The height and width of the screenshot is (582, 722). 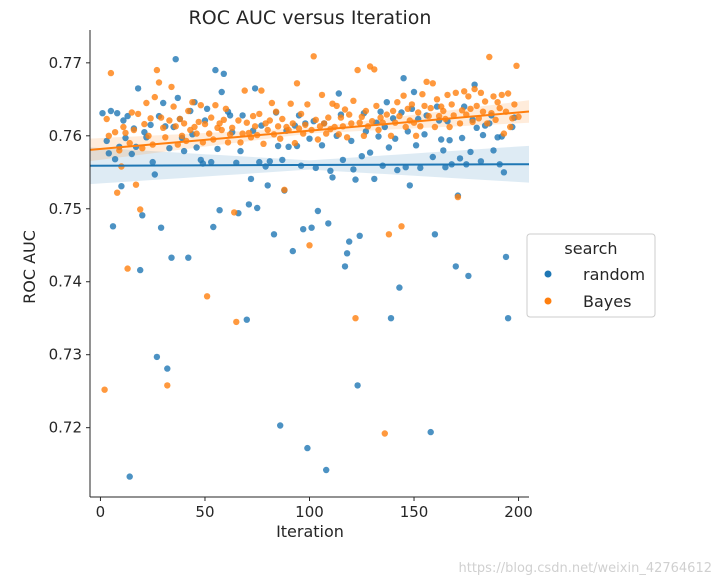 What do you see at coordinates (65, 428) in the screenshot?
I see `y-tick-label: 0.72` at bounding box center [65, 428].